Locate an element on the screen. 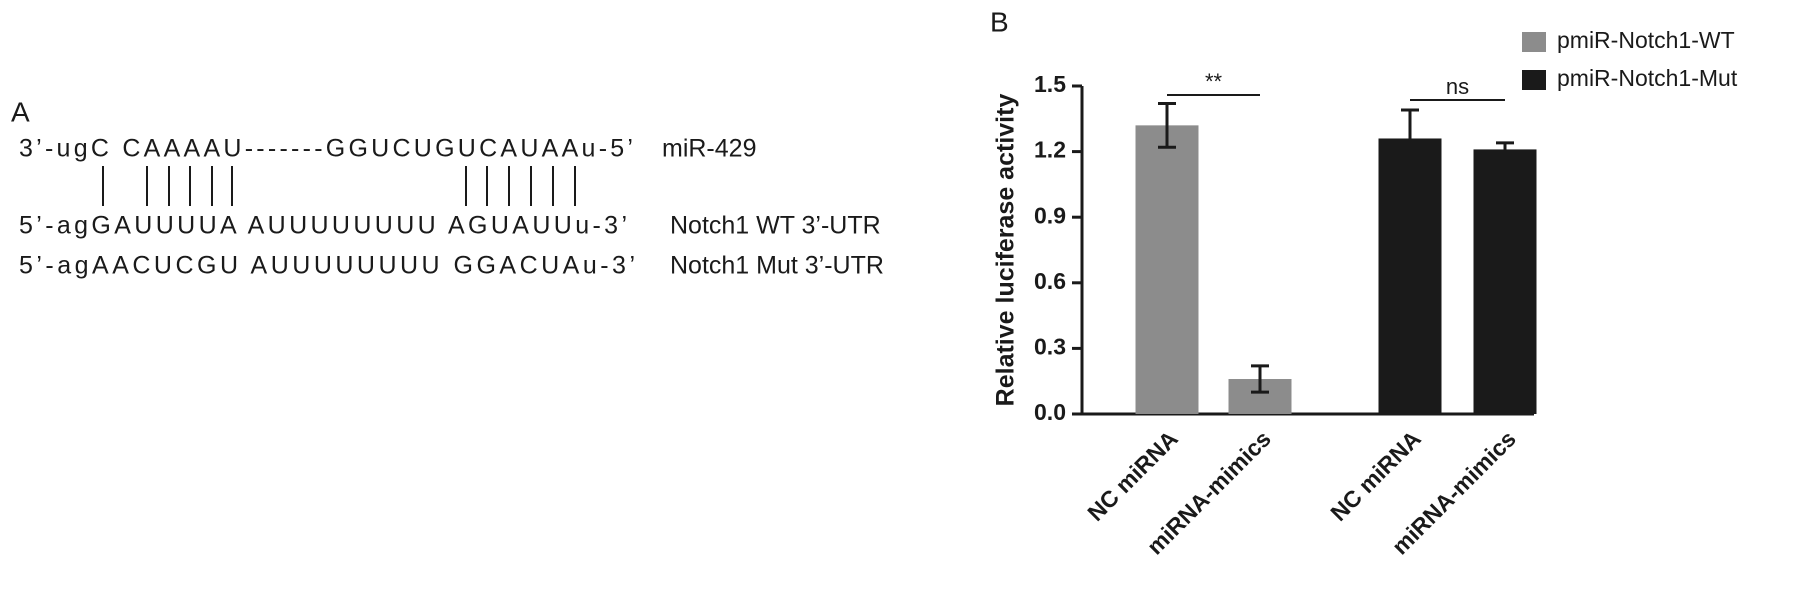  sequence-name: Notch1 WT 3’-UTR is located at coordinates (775, 226).